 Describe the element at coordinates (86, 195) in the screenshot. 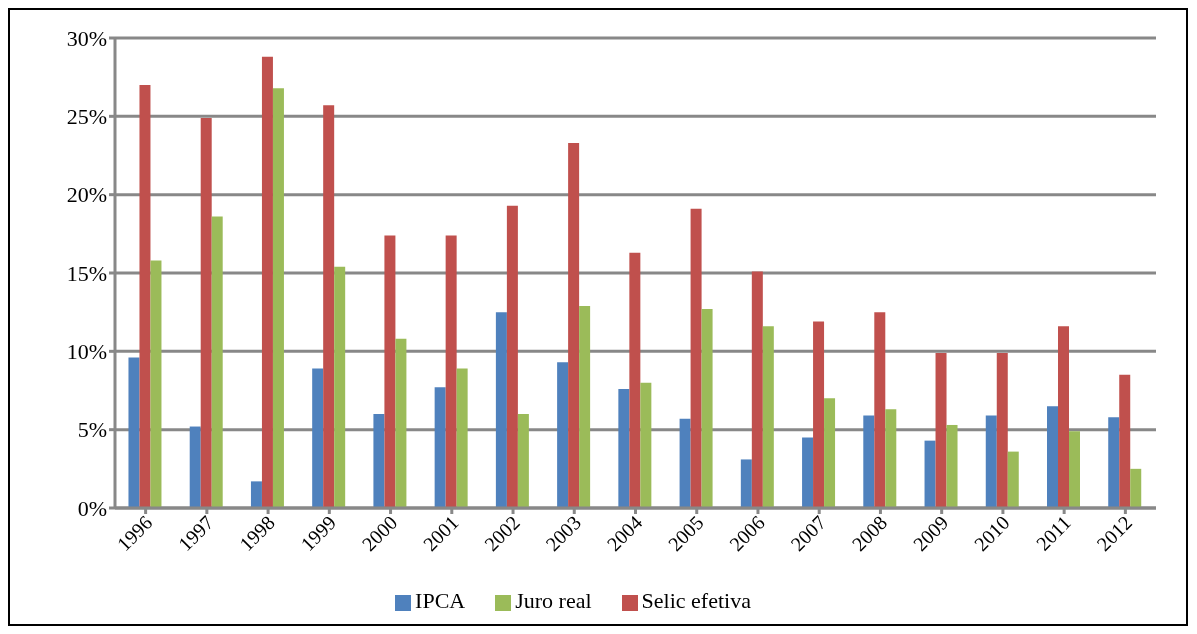

I see `y-tick-label: 20%` at that location.